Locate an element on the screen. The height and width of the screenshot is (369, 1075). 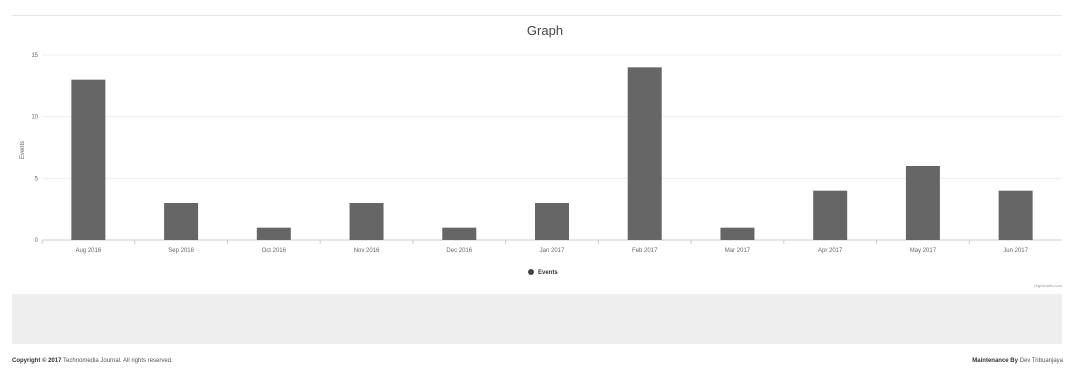
y-tick-label: 15 is located at coordinates (34, 56).